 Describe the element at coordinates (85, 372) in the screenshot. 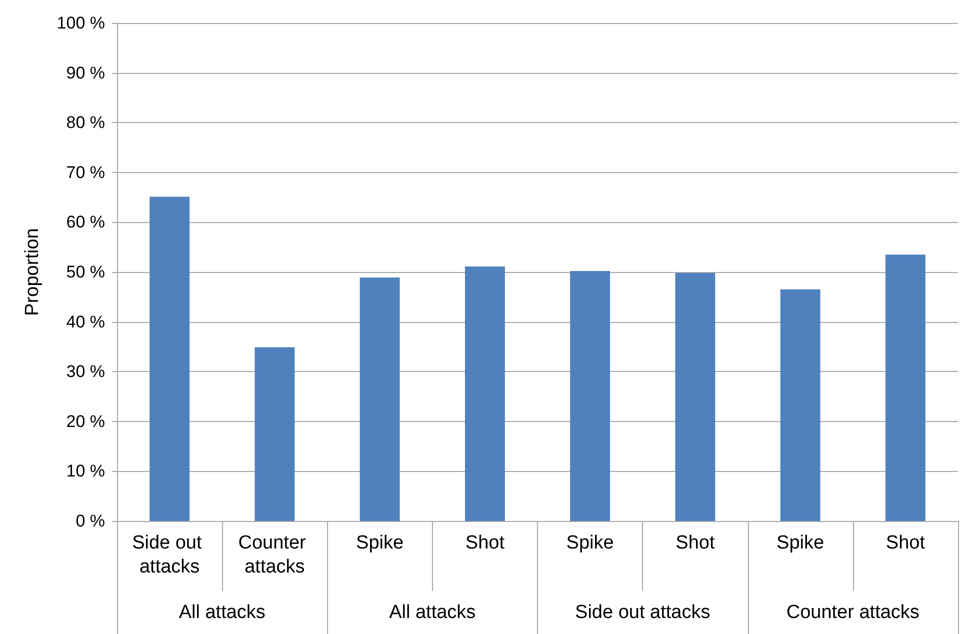

I see `y-tick-label: 30 %` at that location.